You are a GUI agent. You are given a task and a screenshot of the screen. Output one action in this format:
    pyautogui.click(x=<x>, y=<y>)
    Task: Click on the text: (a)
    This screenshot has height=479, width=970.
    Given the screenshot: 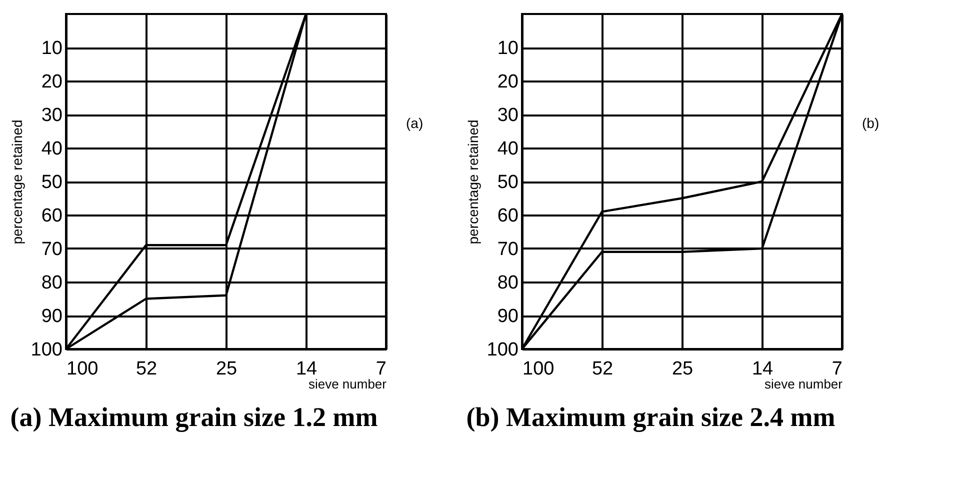 What is the action you would take?
    pyautogui.click(x=415, y=123)
    